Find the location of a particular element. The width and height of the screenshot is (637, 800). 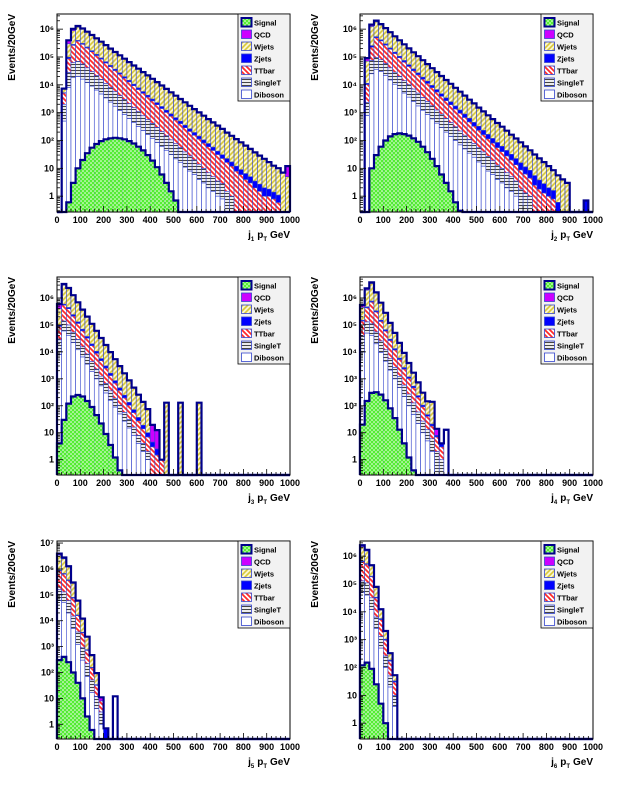

y-tick-label: 10² is located at coordinates (350, 667).